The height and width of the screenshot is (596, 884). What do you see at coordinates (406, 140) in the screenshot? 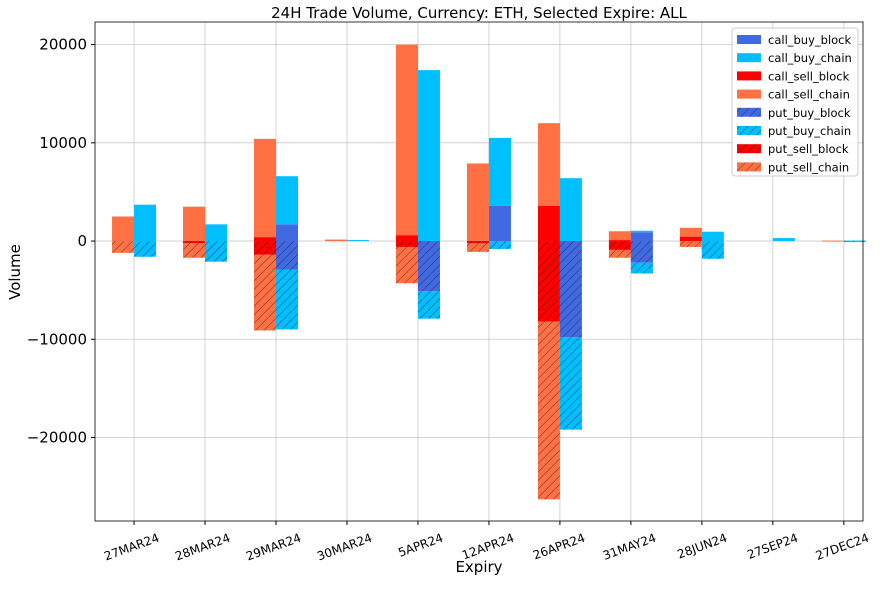
I see `bar-call_sell_chain-5APR24` at bounding box center [406, 140].